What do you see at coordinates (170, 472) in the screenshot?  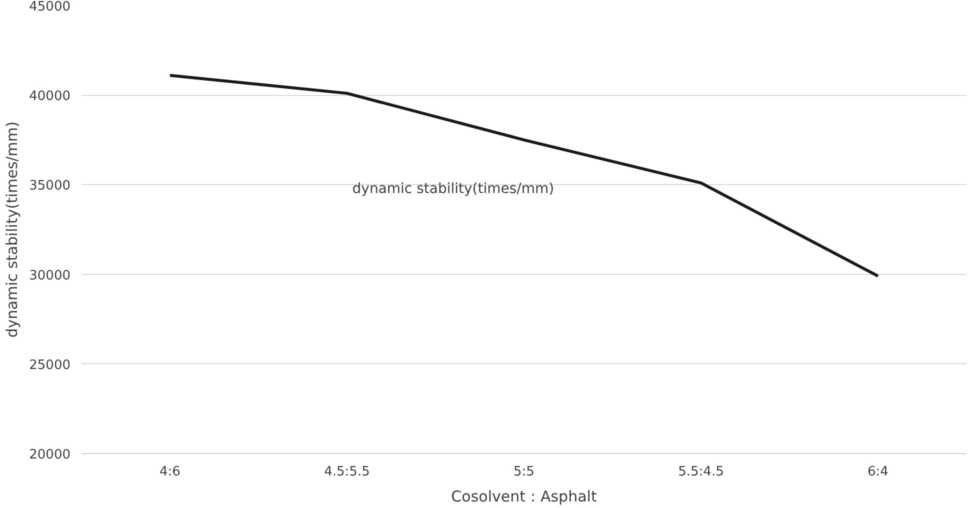 I see `x-tick-label: 4:6` at bounding box center [170, 472].